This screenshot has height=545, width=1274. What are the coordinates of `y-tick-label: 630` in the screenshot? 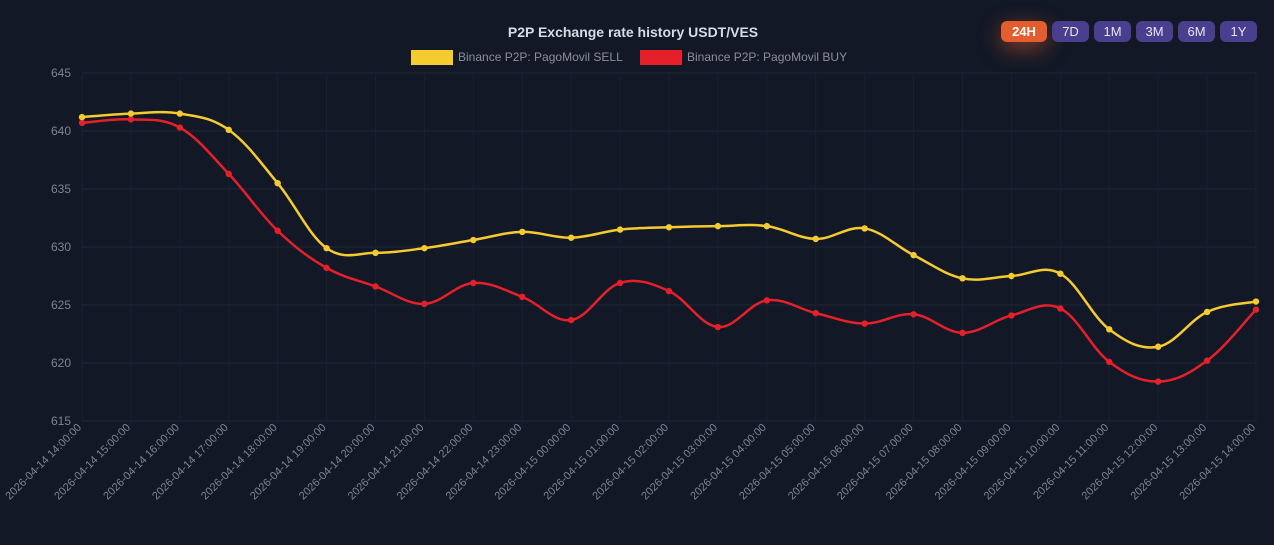 It's located at (61, 247).